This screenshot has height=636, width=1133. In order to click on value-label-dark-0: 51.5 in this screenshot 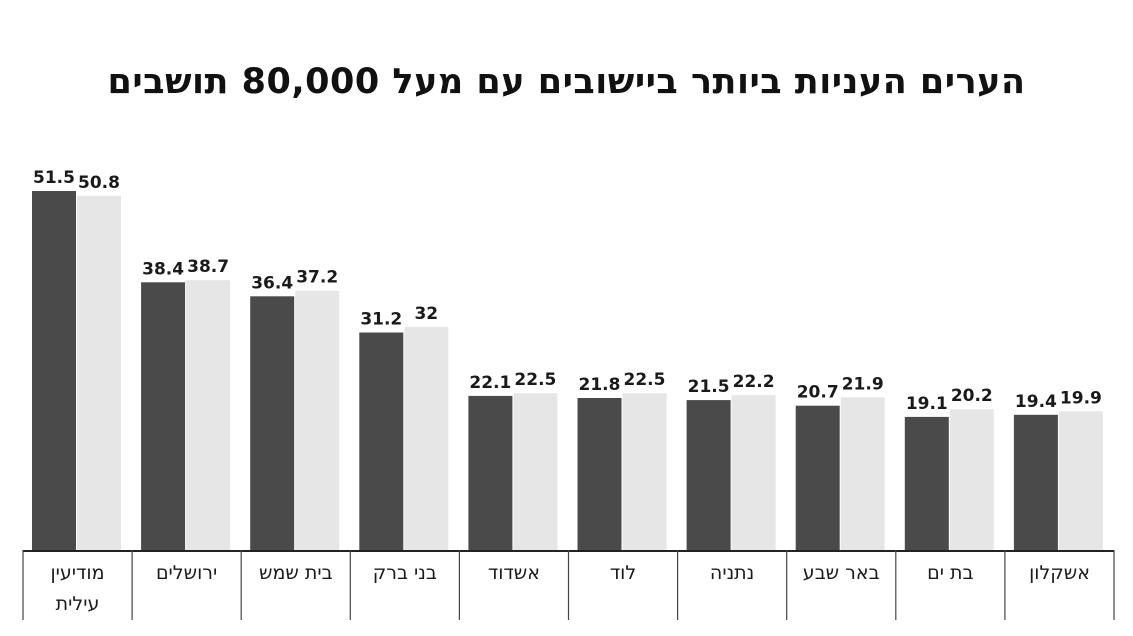, I will do `click(54, 178)`.